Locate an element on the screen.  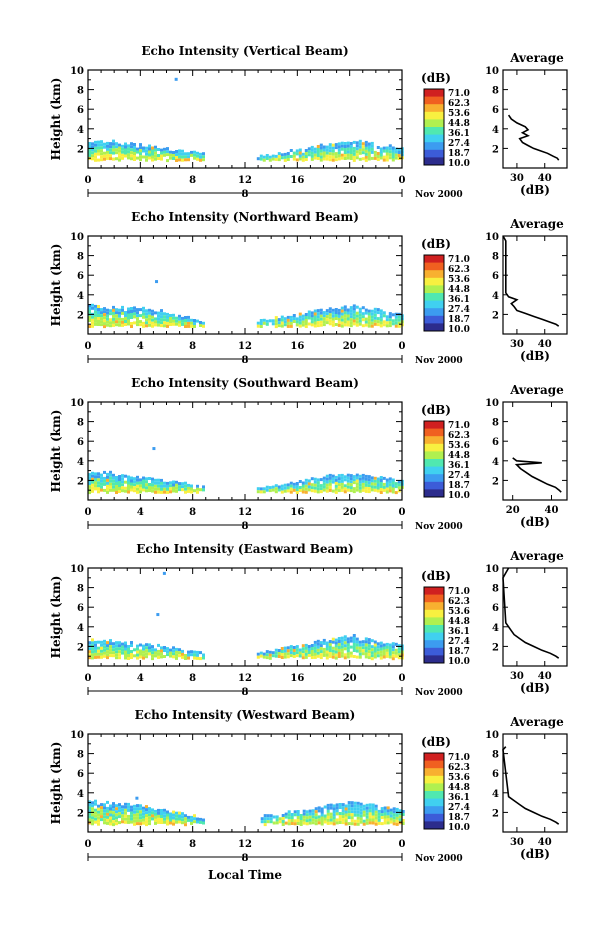
colorbar-tick-label: 10.0 is located at coordinates (459, 828).